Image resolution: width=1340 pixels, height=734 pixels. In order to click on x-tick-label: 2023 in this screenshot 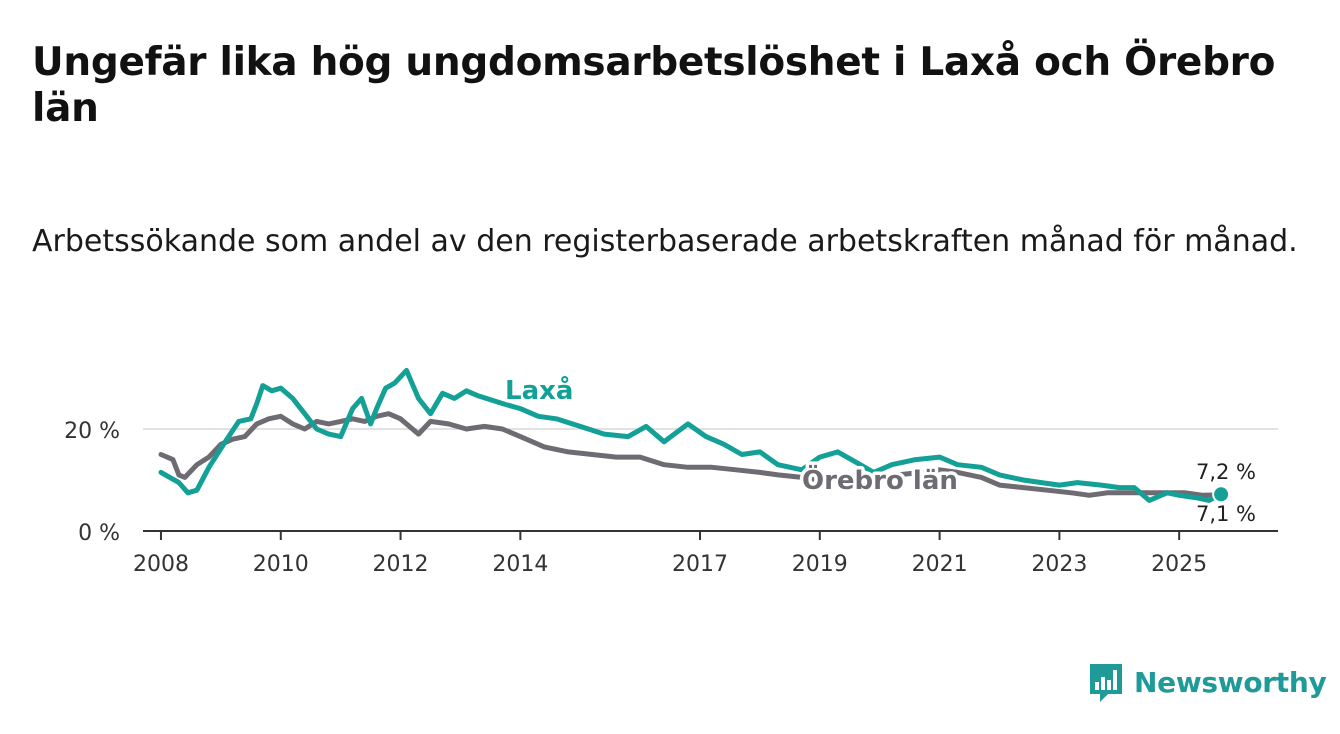, I will do `click(1059, 564)`.